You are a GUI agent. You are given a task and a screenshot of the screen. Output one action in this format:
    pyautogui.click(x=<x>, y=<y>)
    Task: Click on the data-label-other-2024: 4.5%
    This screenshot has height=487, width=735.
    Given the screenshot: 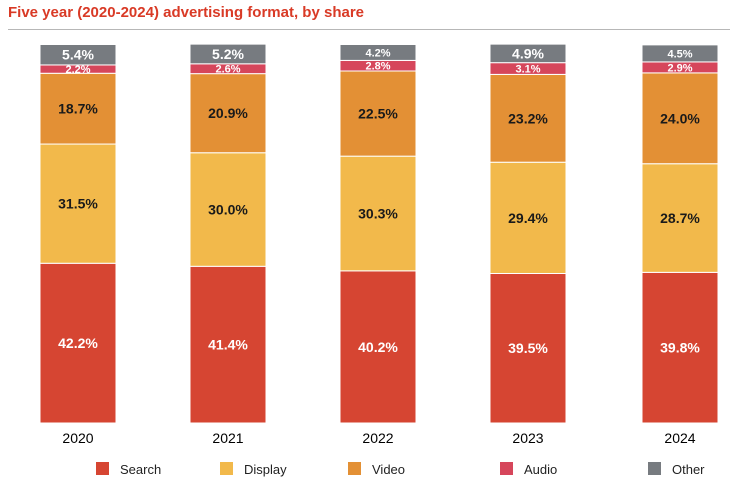 What is the action you would take?
    pyautogui.click(x=679, y=54)
    